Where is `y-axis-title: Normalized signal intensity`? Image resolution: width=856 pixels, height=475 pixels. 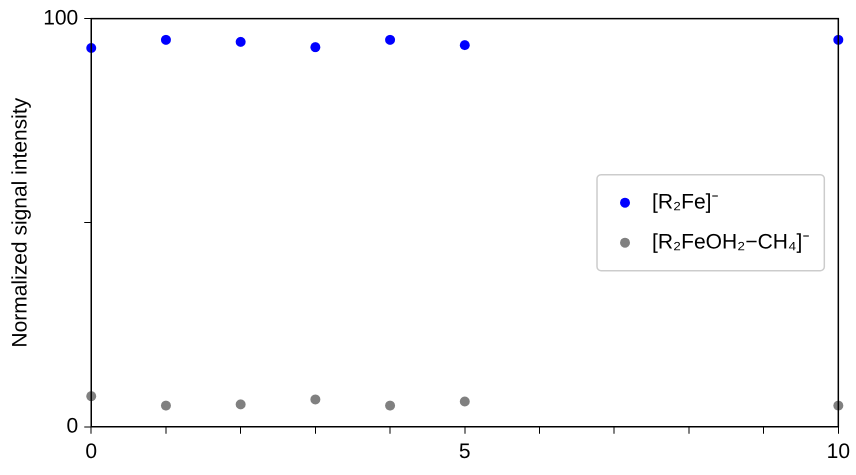
y-axis-title: Normalized signal intensity is located at coordinates (20, 222).